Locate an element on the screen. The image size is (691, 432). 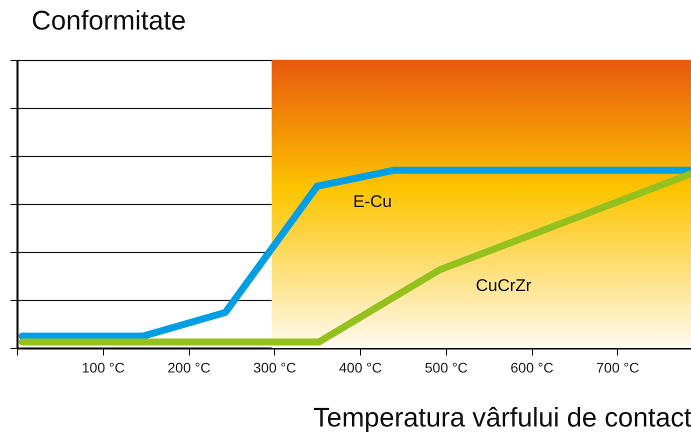
x-tick-label: 400 °C is located at coordinates (360, 368).